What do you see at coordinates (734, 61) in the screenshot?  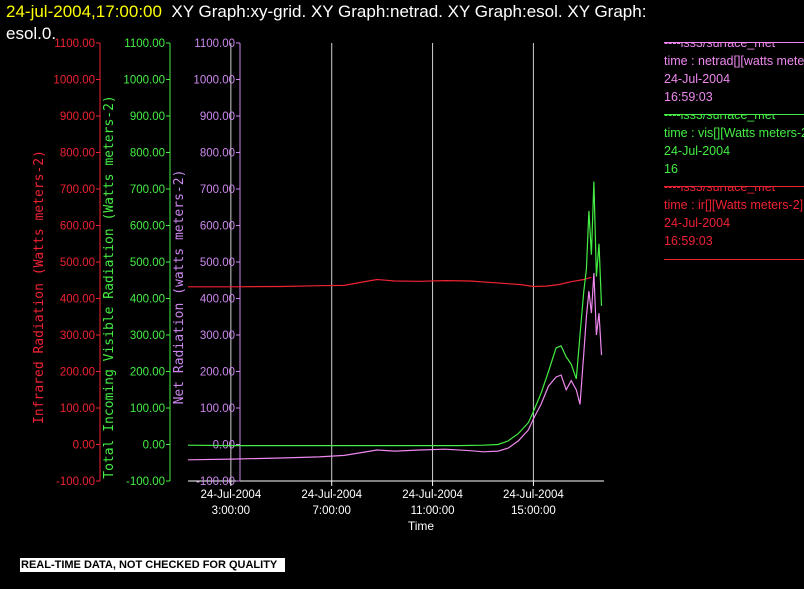 I see `legend-var: time : netrad[][watts meters-2]` at bounding box center [734, 61].